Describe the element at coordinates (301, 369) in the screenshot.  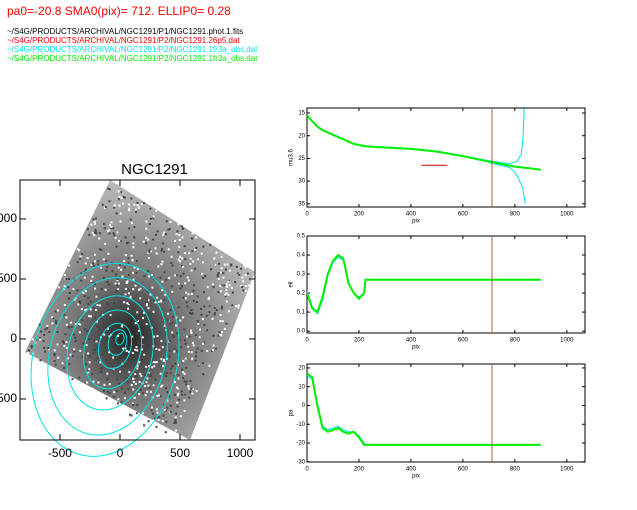
I see `y-tick-label: 20` at that location.